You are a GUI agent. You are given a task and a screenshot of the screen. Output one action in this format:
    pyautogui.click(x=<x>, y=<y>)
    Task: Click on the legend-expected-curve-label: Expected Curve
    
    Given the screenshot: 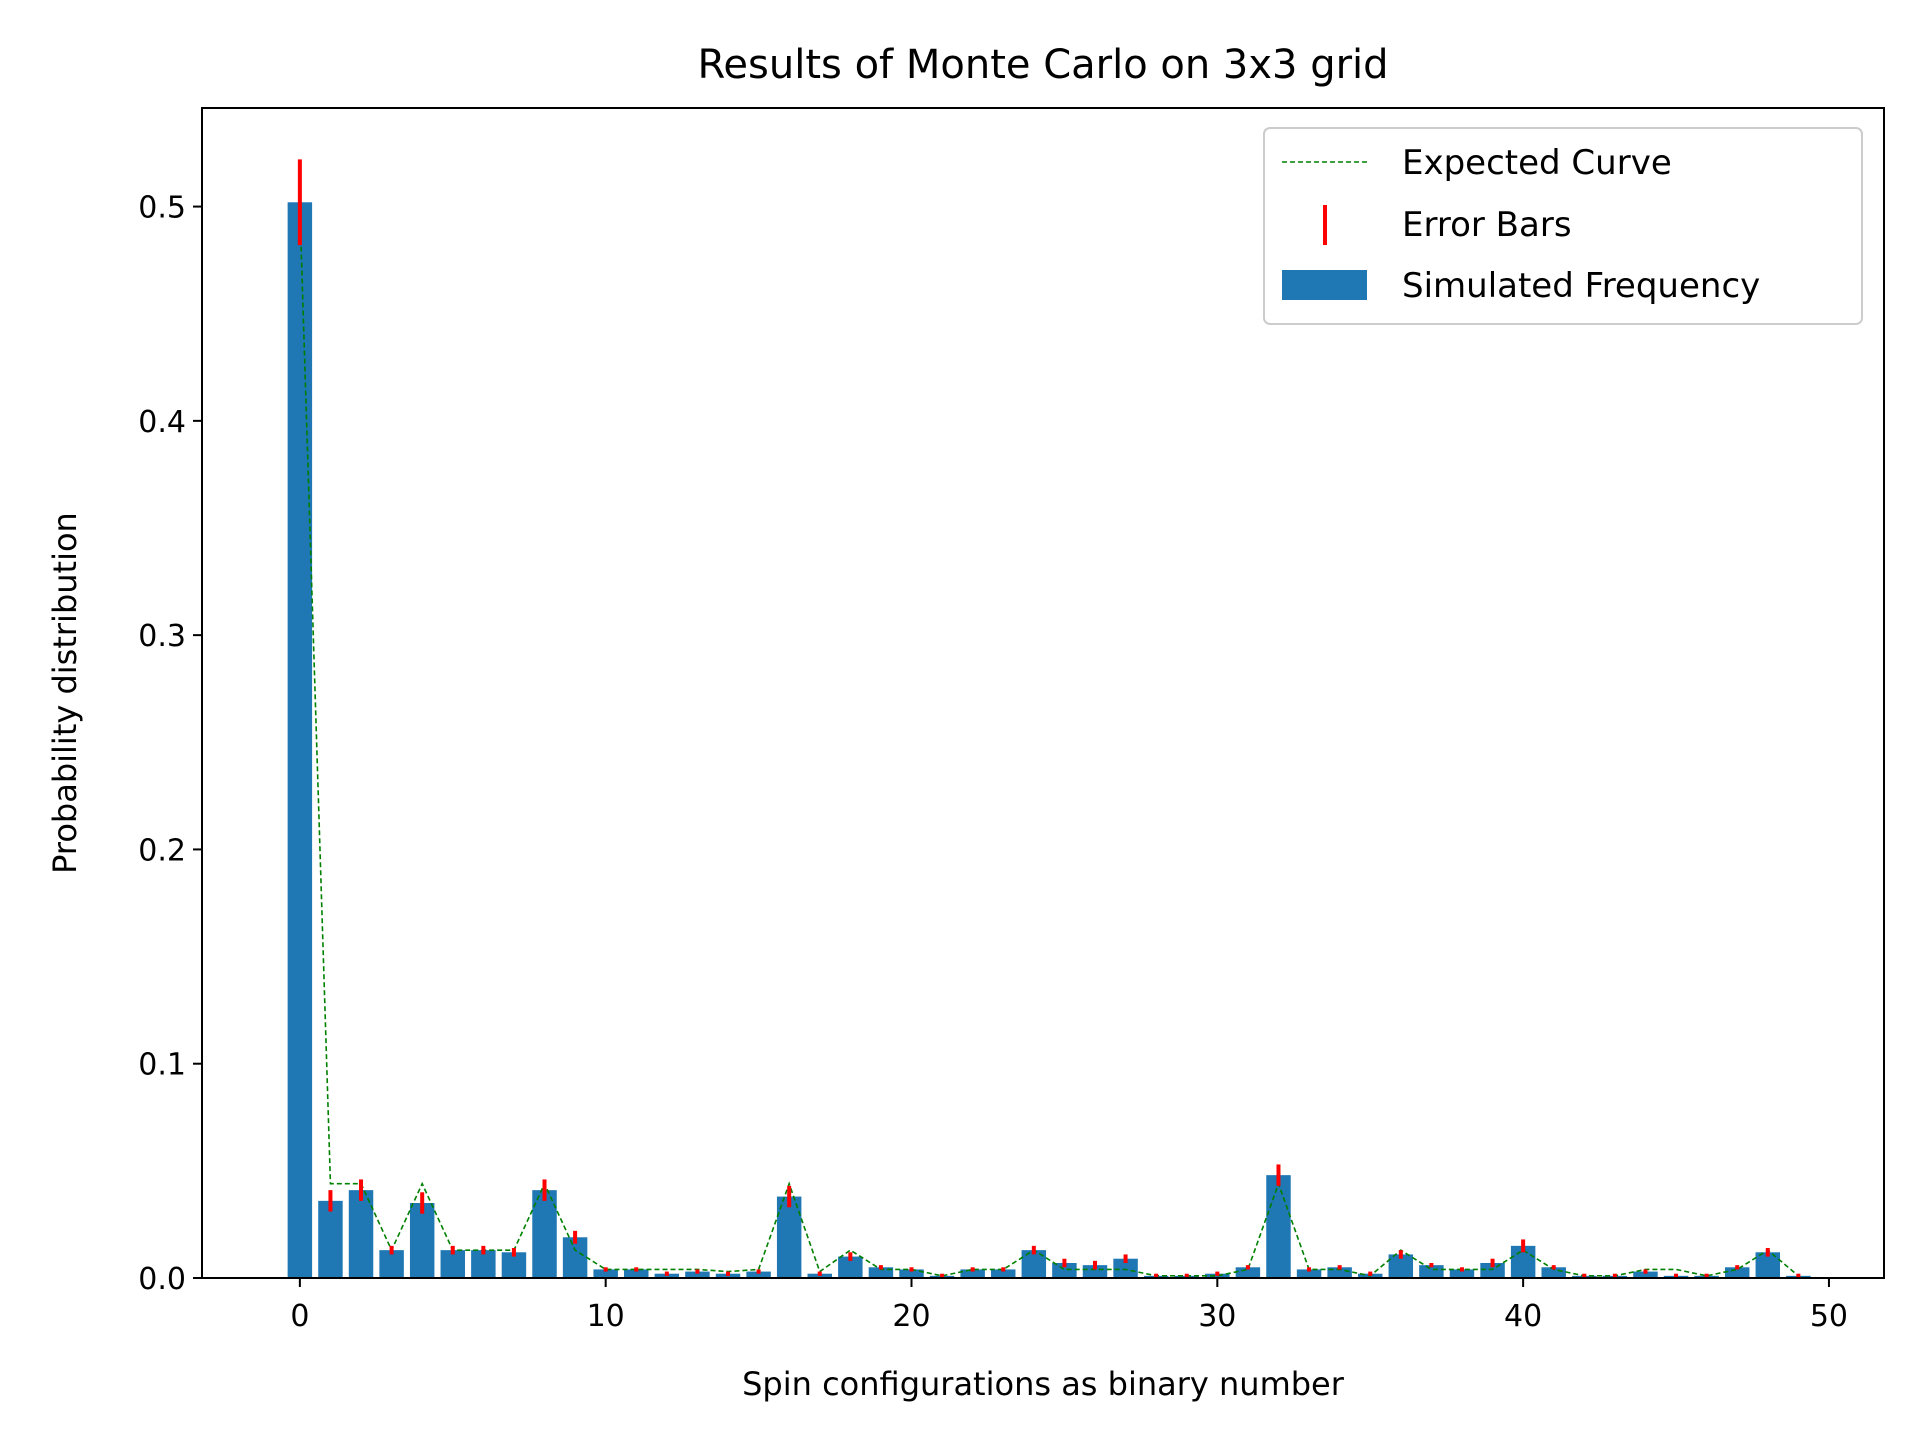 What is the action you would take?
    pyautogui.click(x=1537, y=163)
    